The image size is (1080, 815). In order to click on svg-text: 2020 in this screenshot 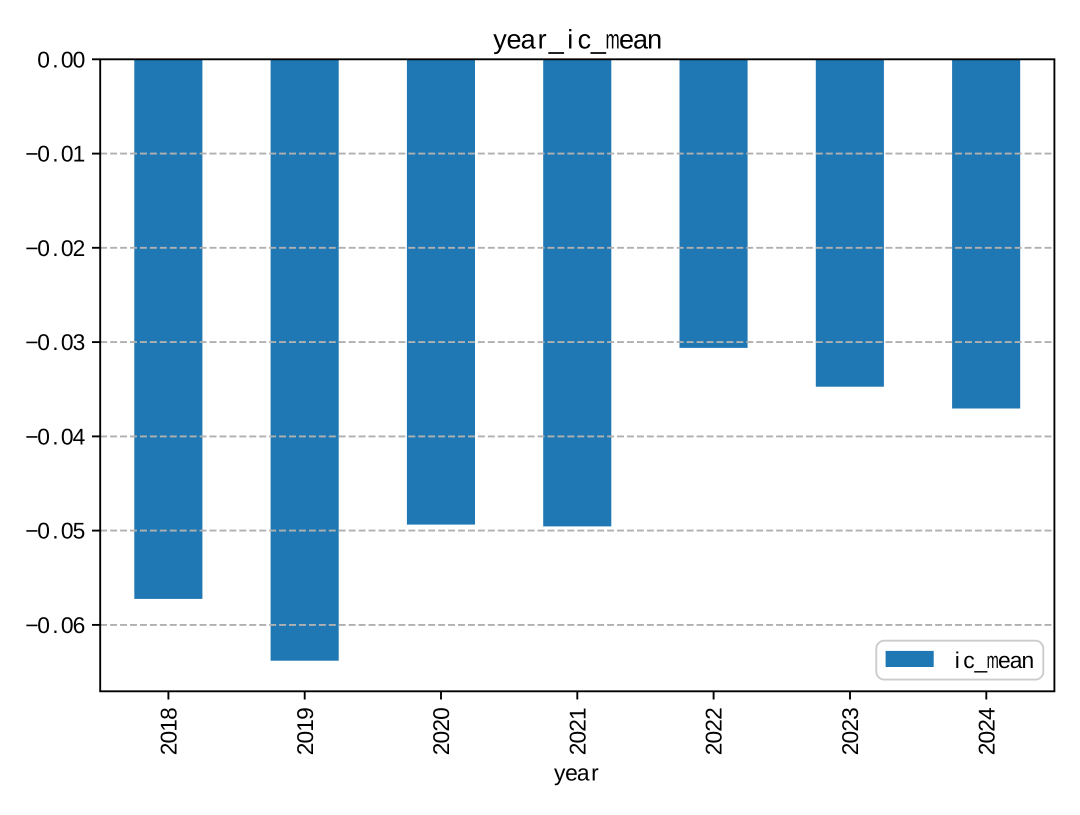, I will do `click(441, 731)`.